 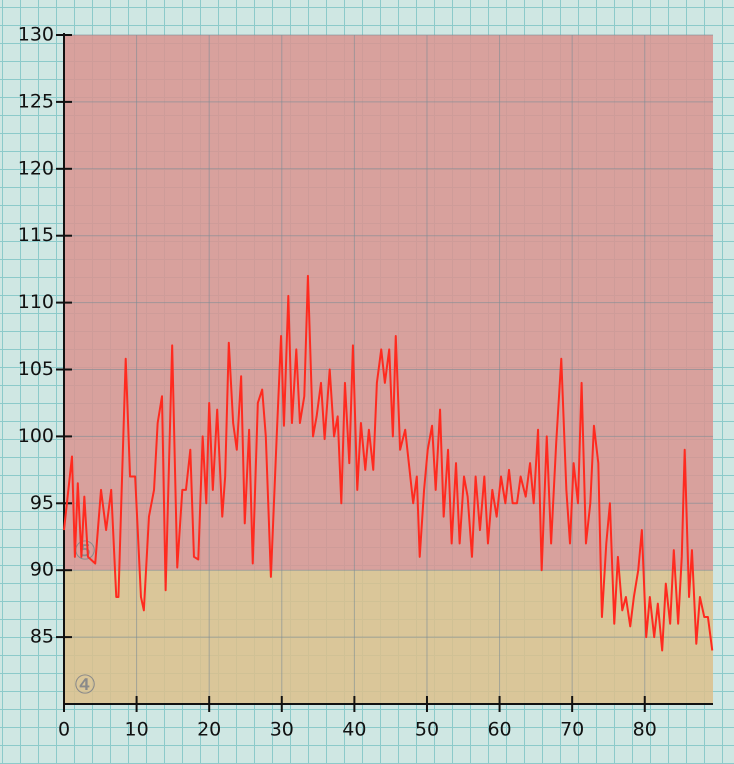 I want to click on y-tick-label: 105, so click(x=36, y=369).